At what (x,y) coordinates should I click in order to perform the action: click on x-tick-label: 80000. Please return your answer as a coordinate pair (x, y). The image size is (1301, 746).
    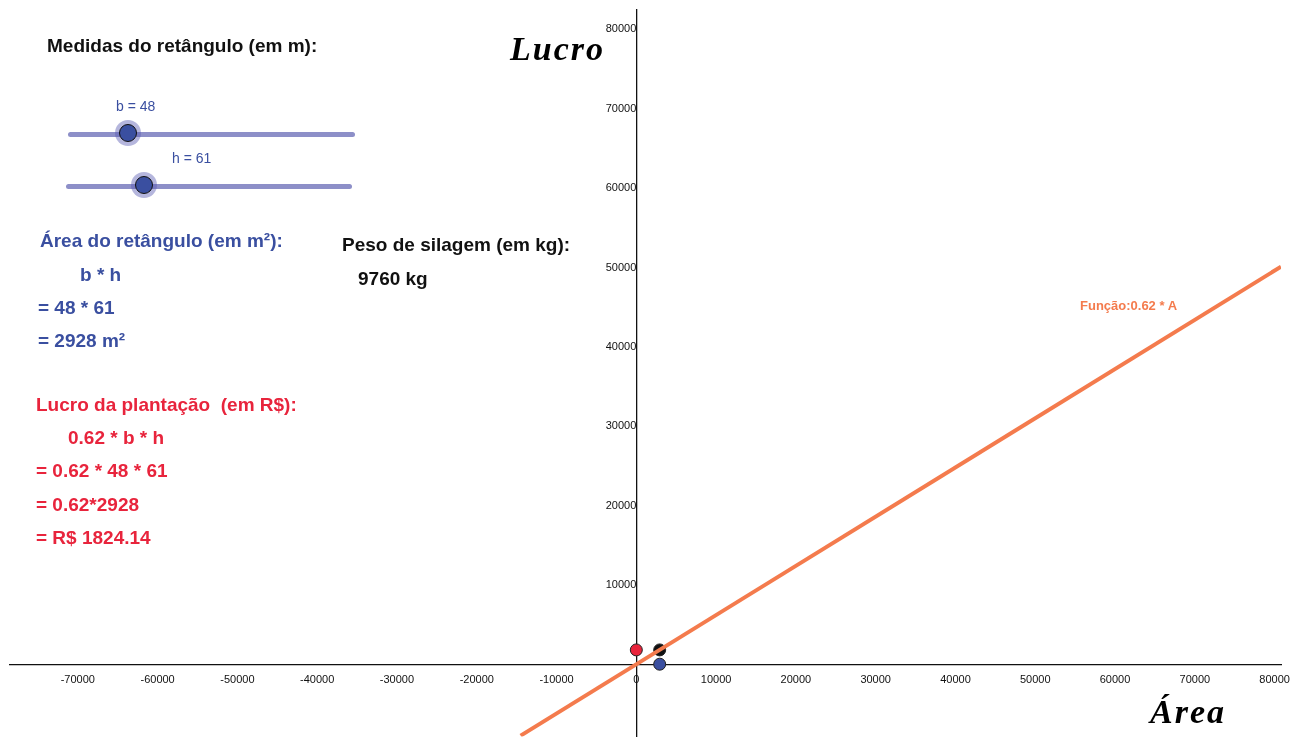
    Looking at the image, I should click on (1274, 678).